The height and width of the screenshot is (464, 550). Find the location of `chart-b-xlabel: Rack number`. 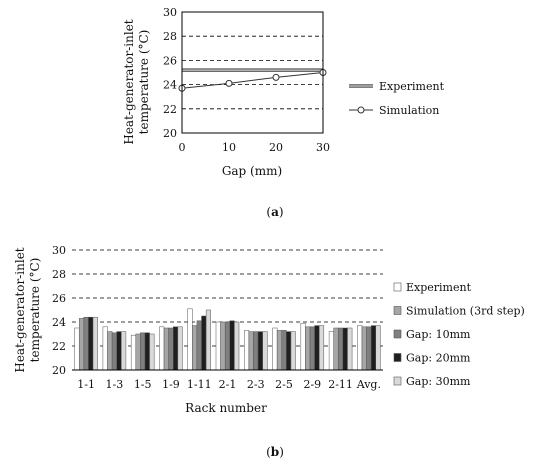

chart-b-xlabel: Rack number is located at coordinates (226, 408).